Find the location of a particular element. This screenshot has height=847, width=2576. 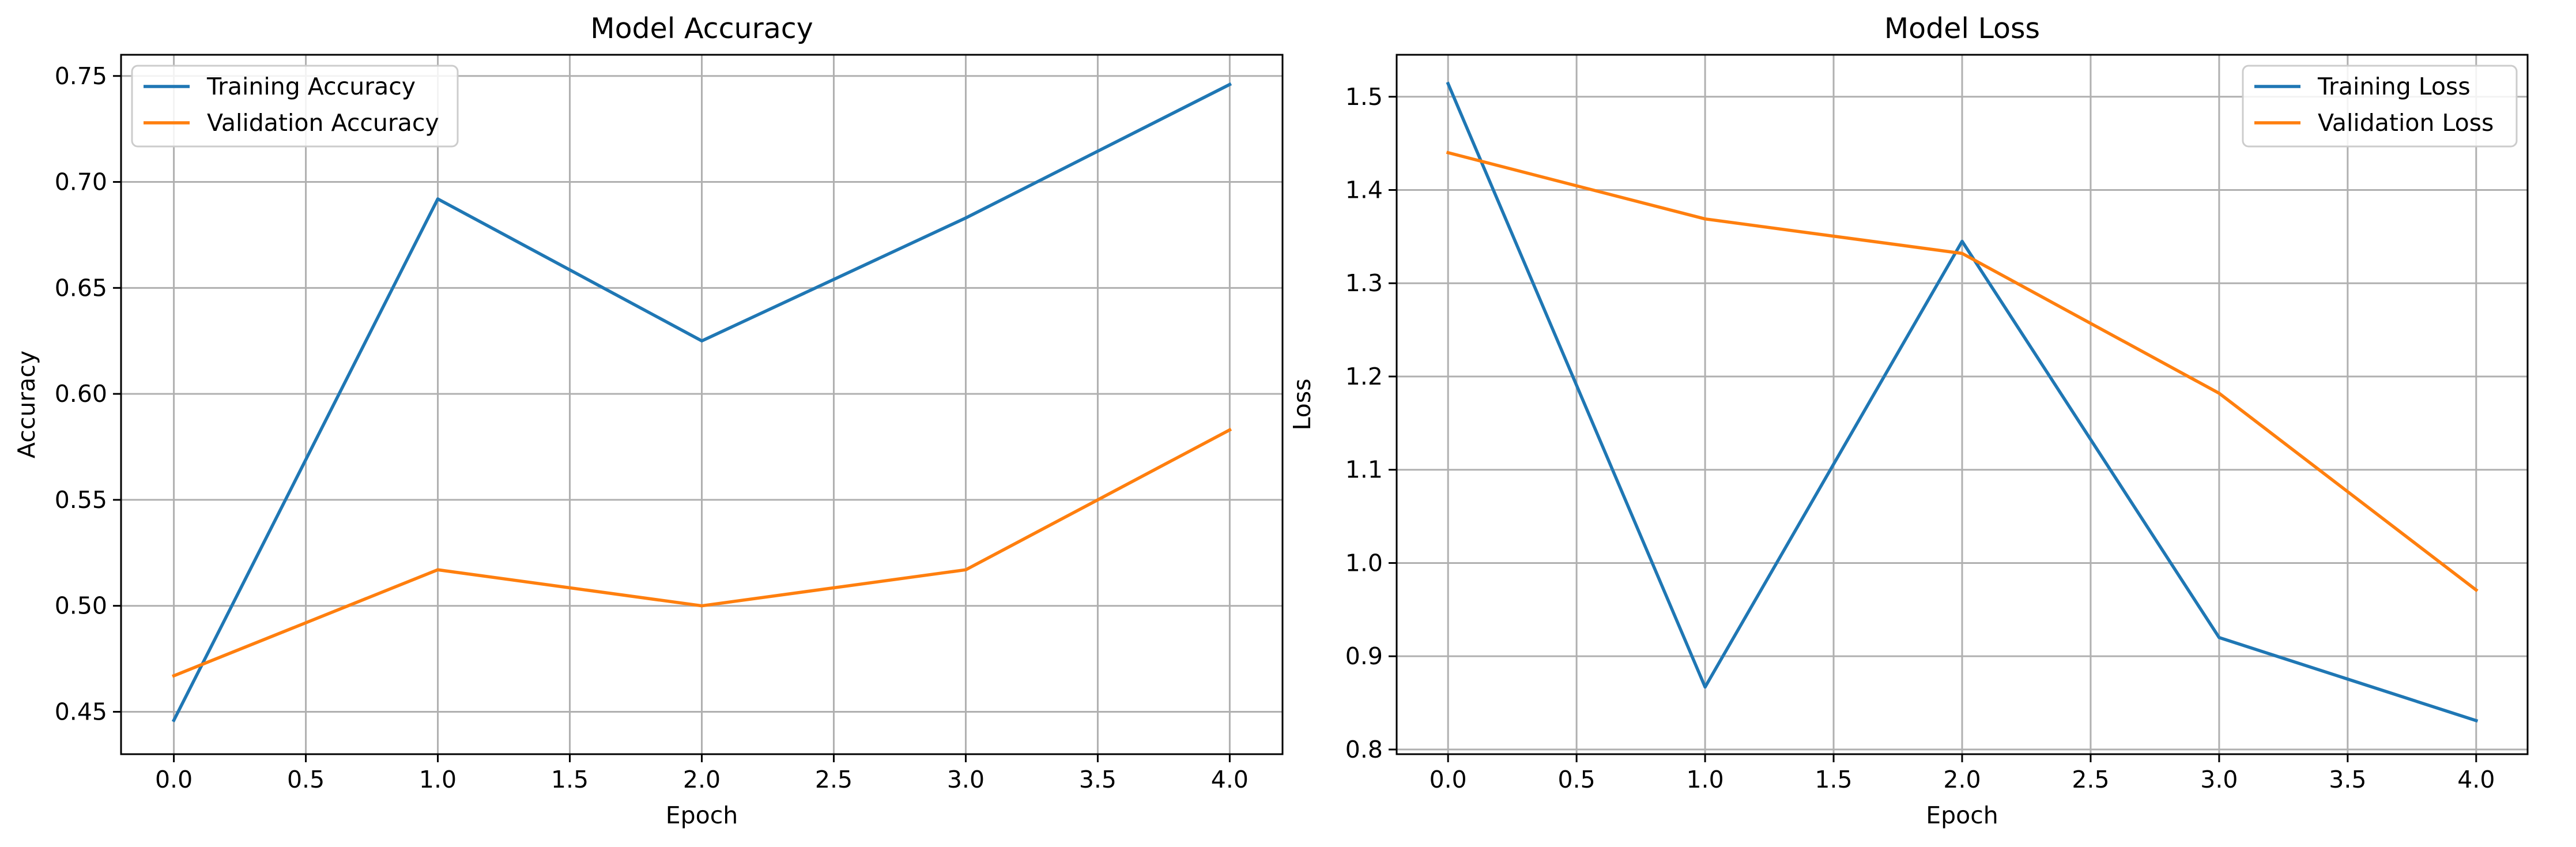

legend: Training Loss Validation Loss is located at coordinates (2380, 106).